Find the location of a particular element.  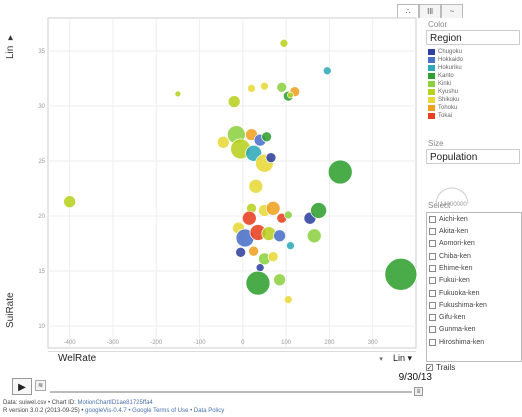

legend-item: Hokuriku is located at coordinates (473, 68).